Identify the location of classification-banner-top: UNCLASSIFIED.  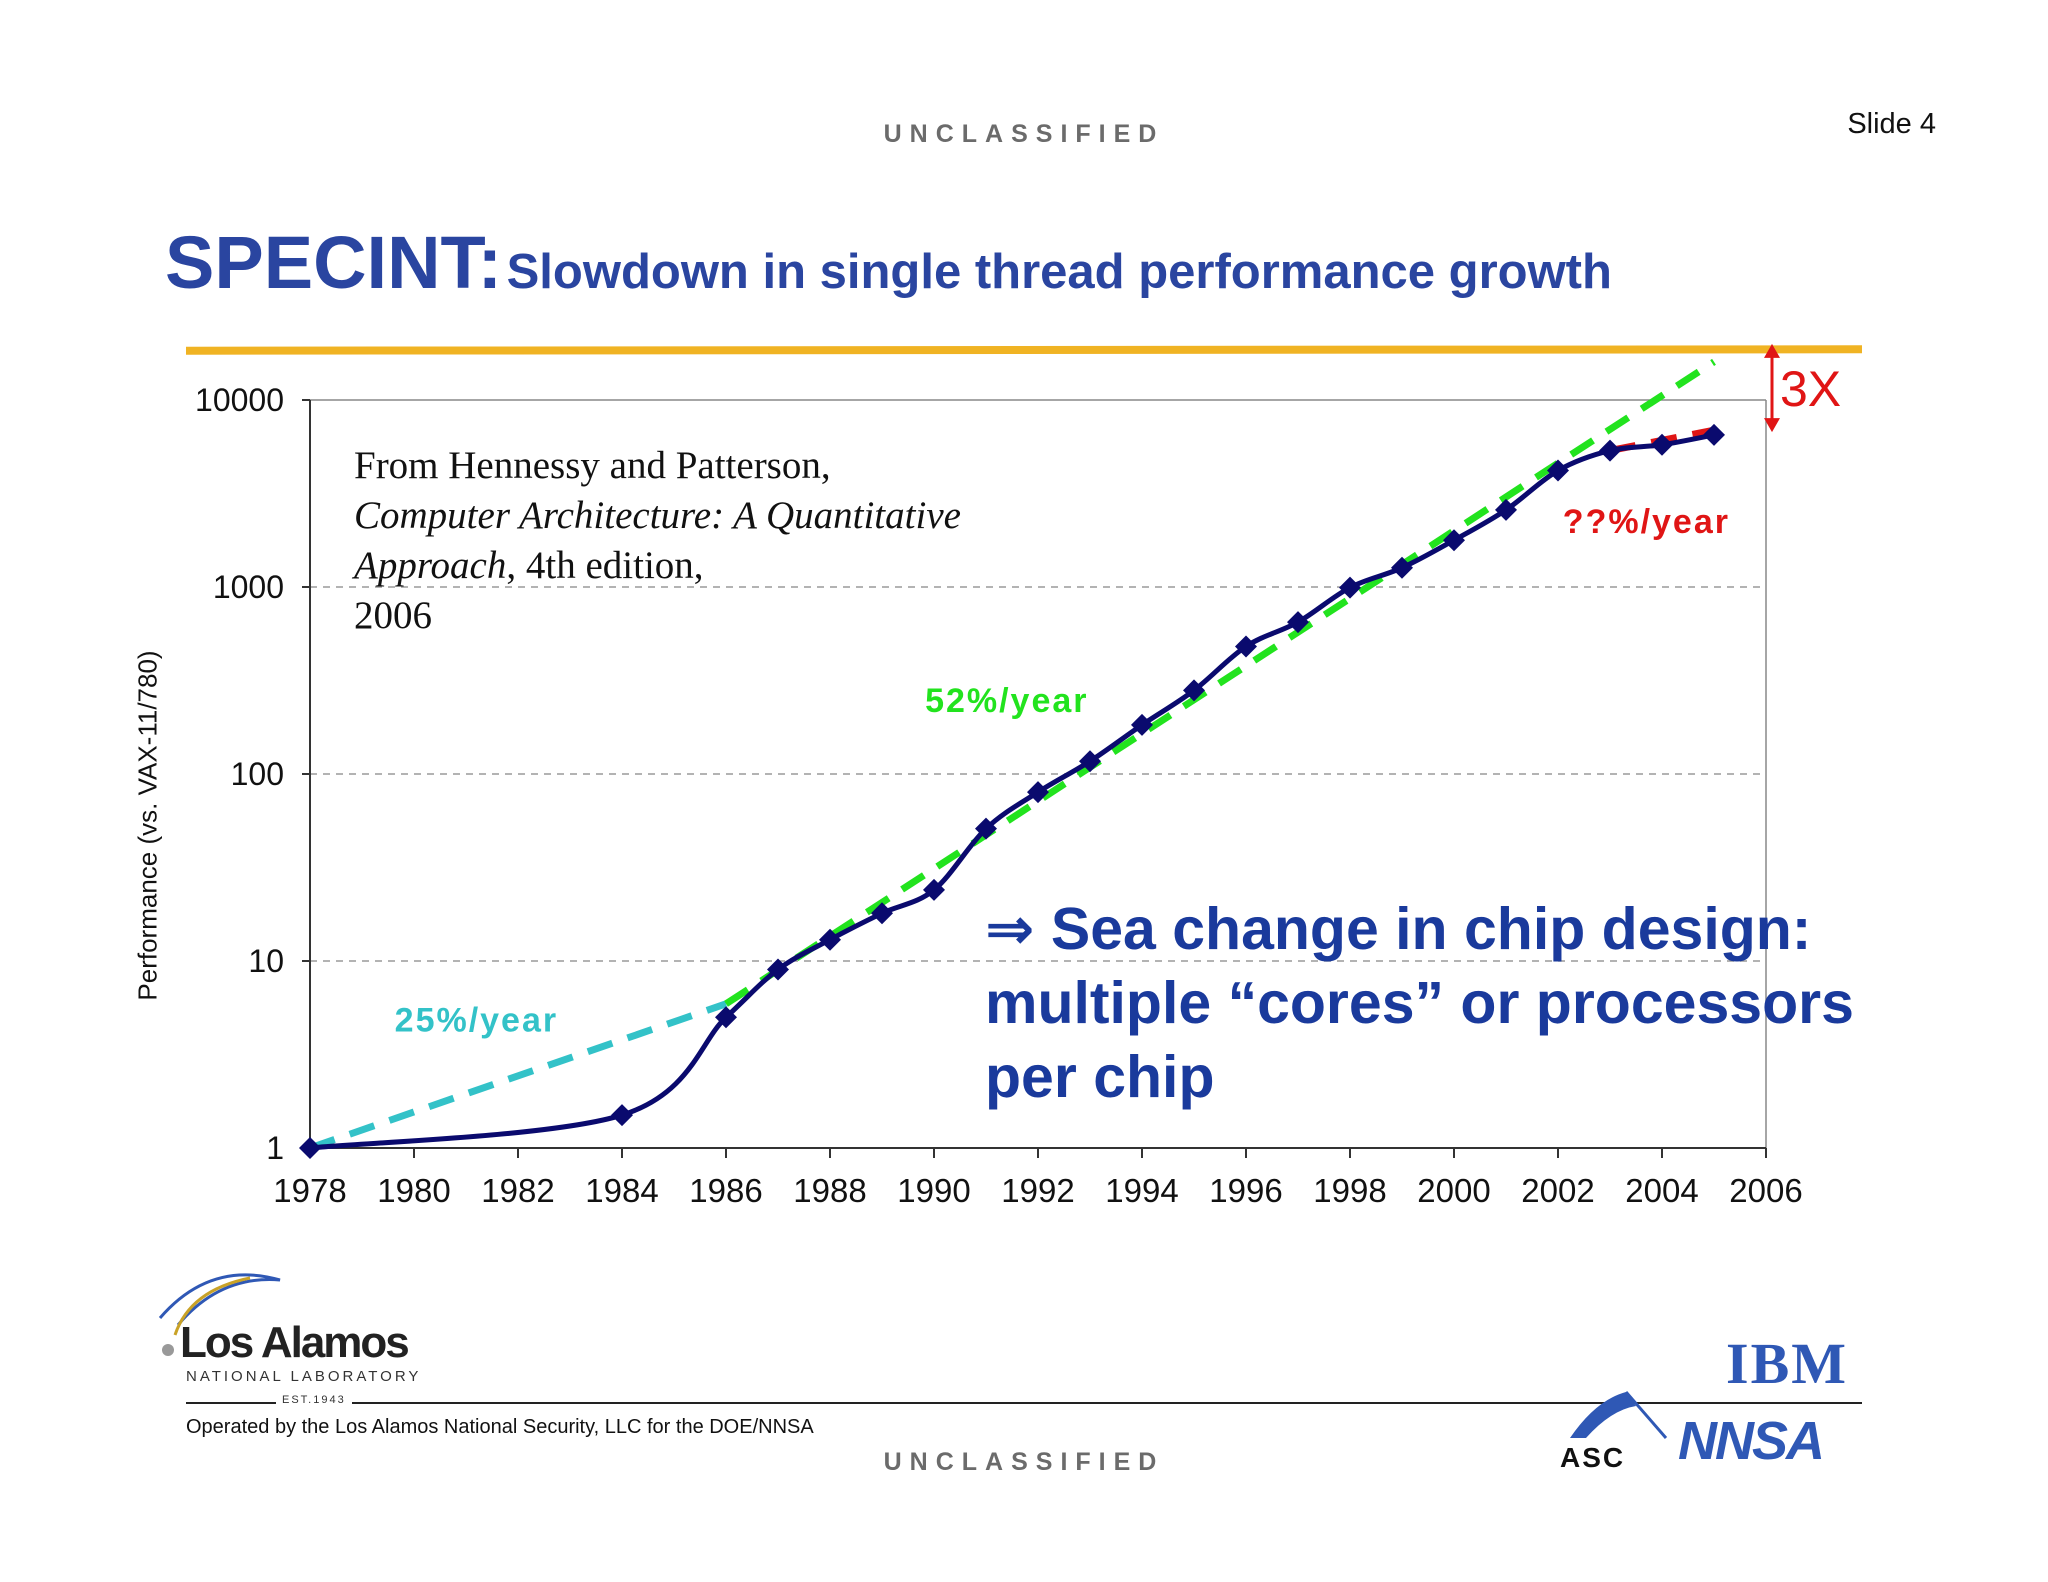
(1024, 134).